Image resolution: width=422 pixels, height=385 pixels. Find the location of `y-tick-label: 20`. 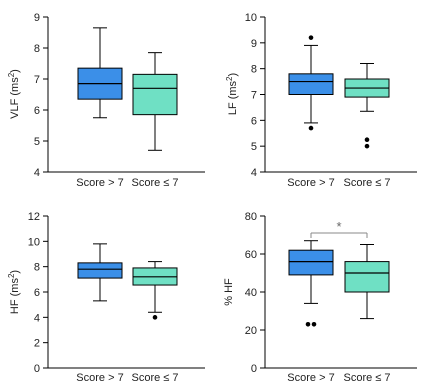

y-tick-label: 20 is located at coordinates (251, 331).